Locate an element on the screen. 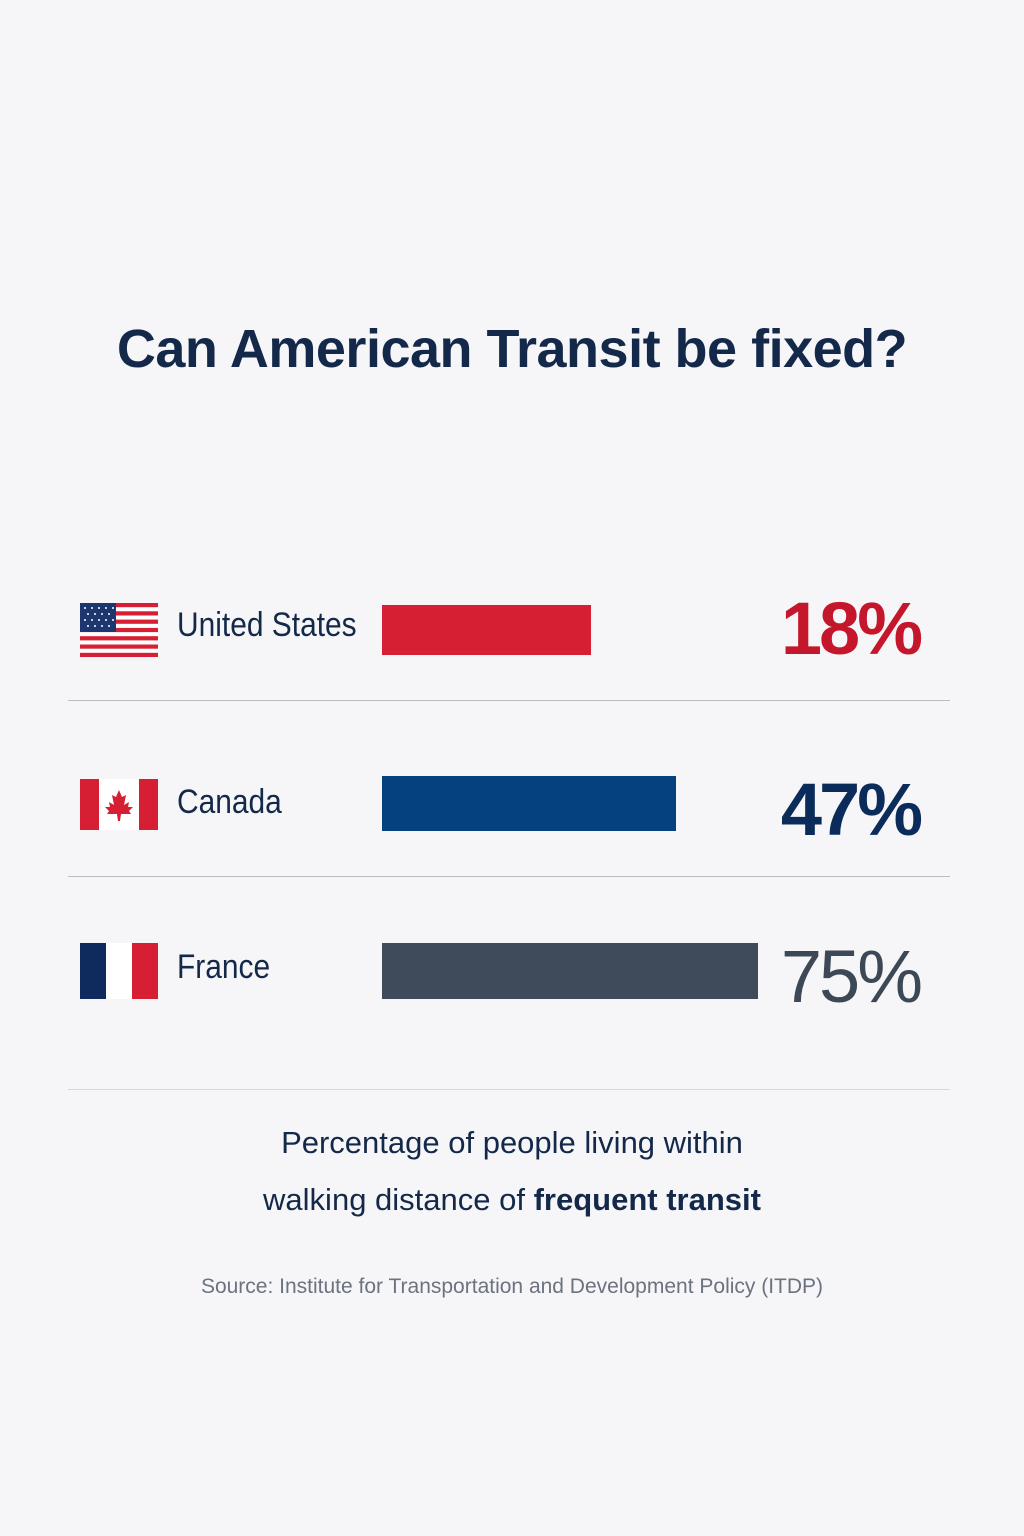  country-label-canada: Canada is located at coordinates (229, 802).